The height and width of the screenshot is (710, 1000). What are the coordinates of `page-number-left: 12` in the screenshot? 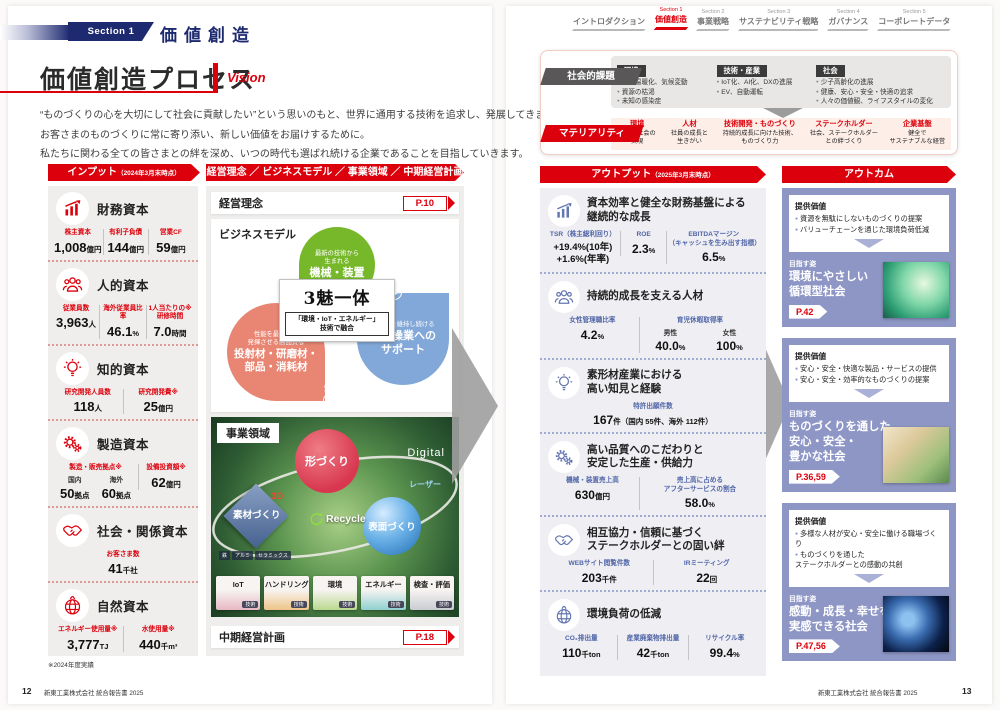 It's located at (27, 691).